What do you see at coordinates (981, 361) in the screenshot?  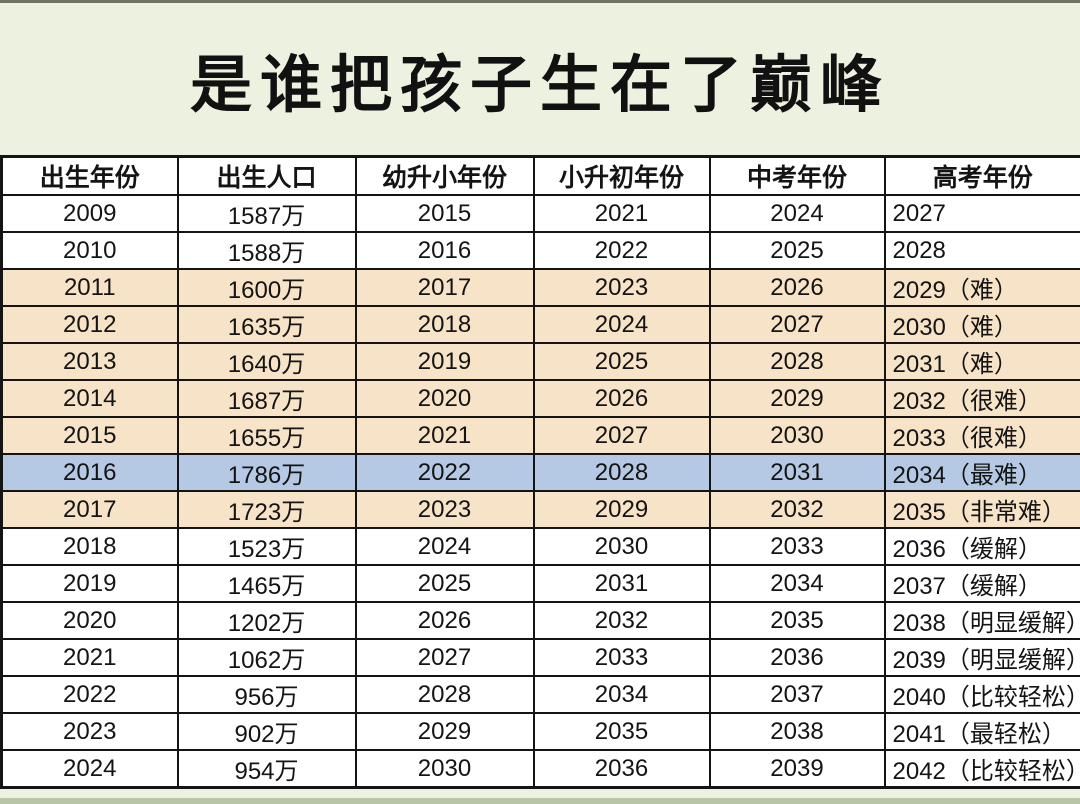 I see `gaokao-year-cell: 2031（难）` at bounding box center [981, 361].